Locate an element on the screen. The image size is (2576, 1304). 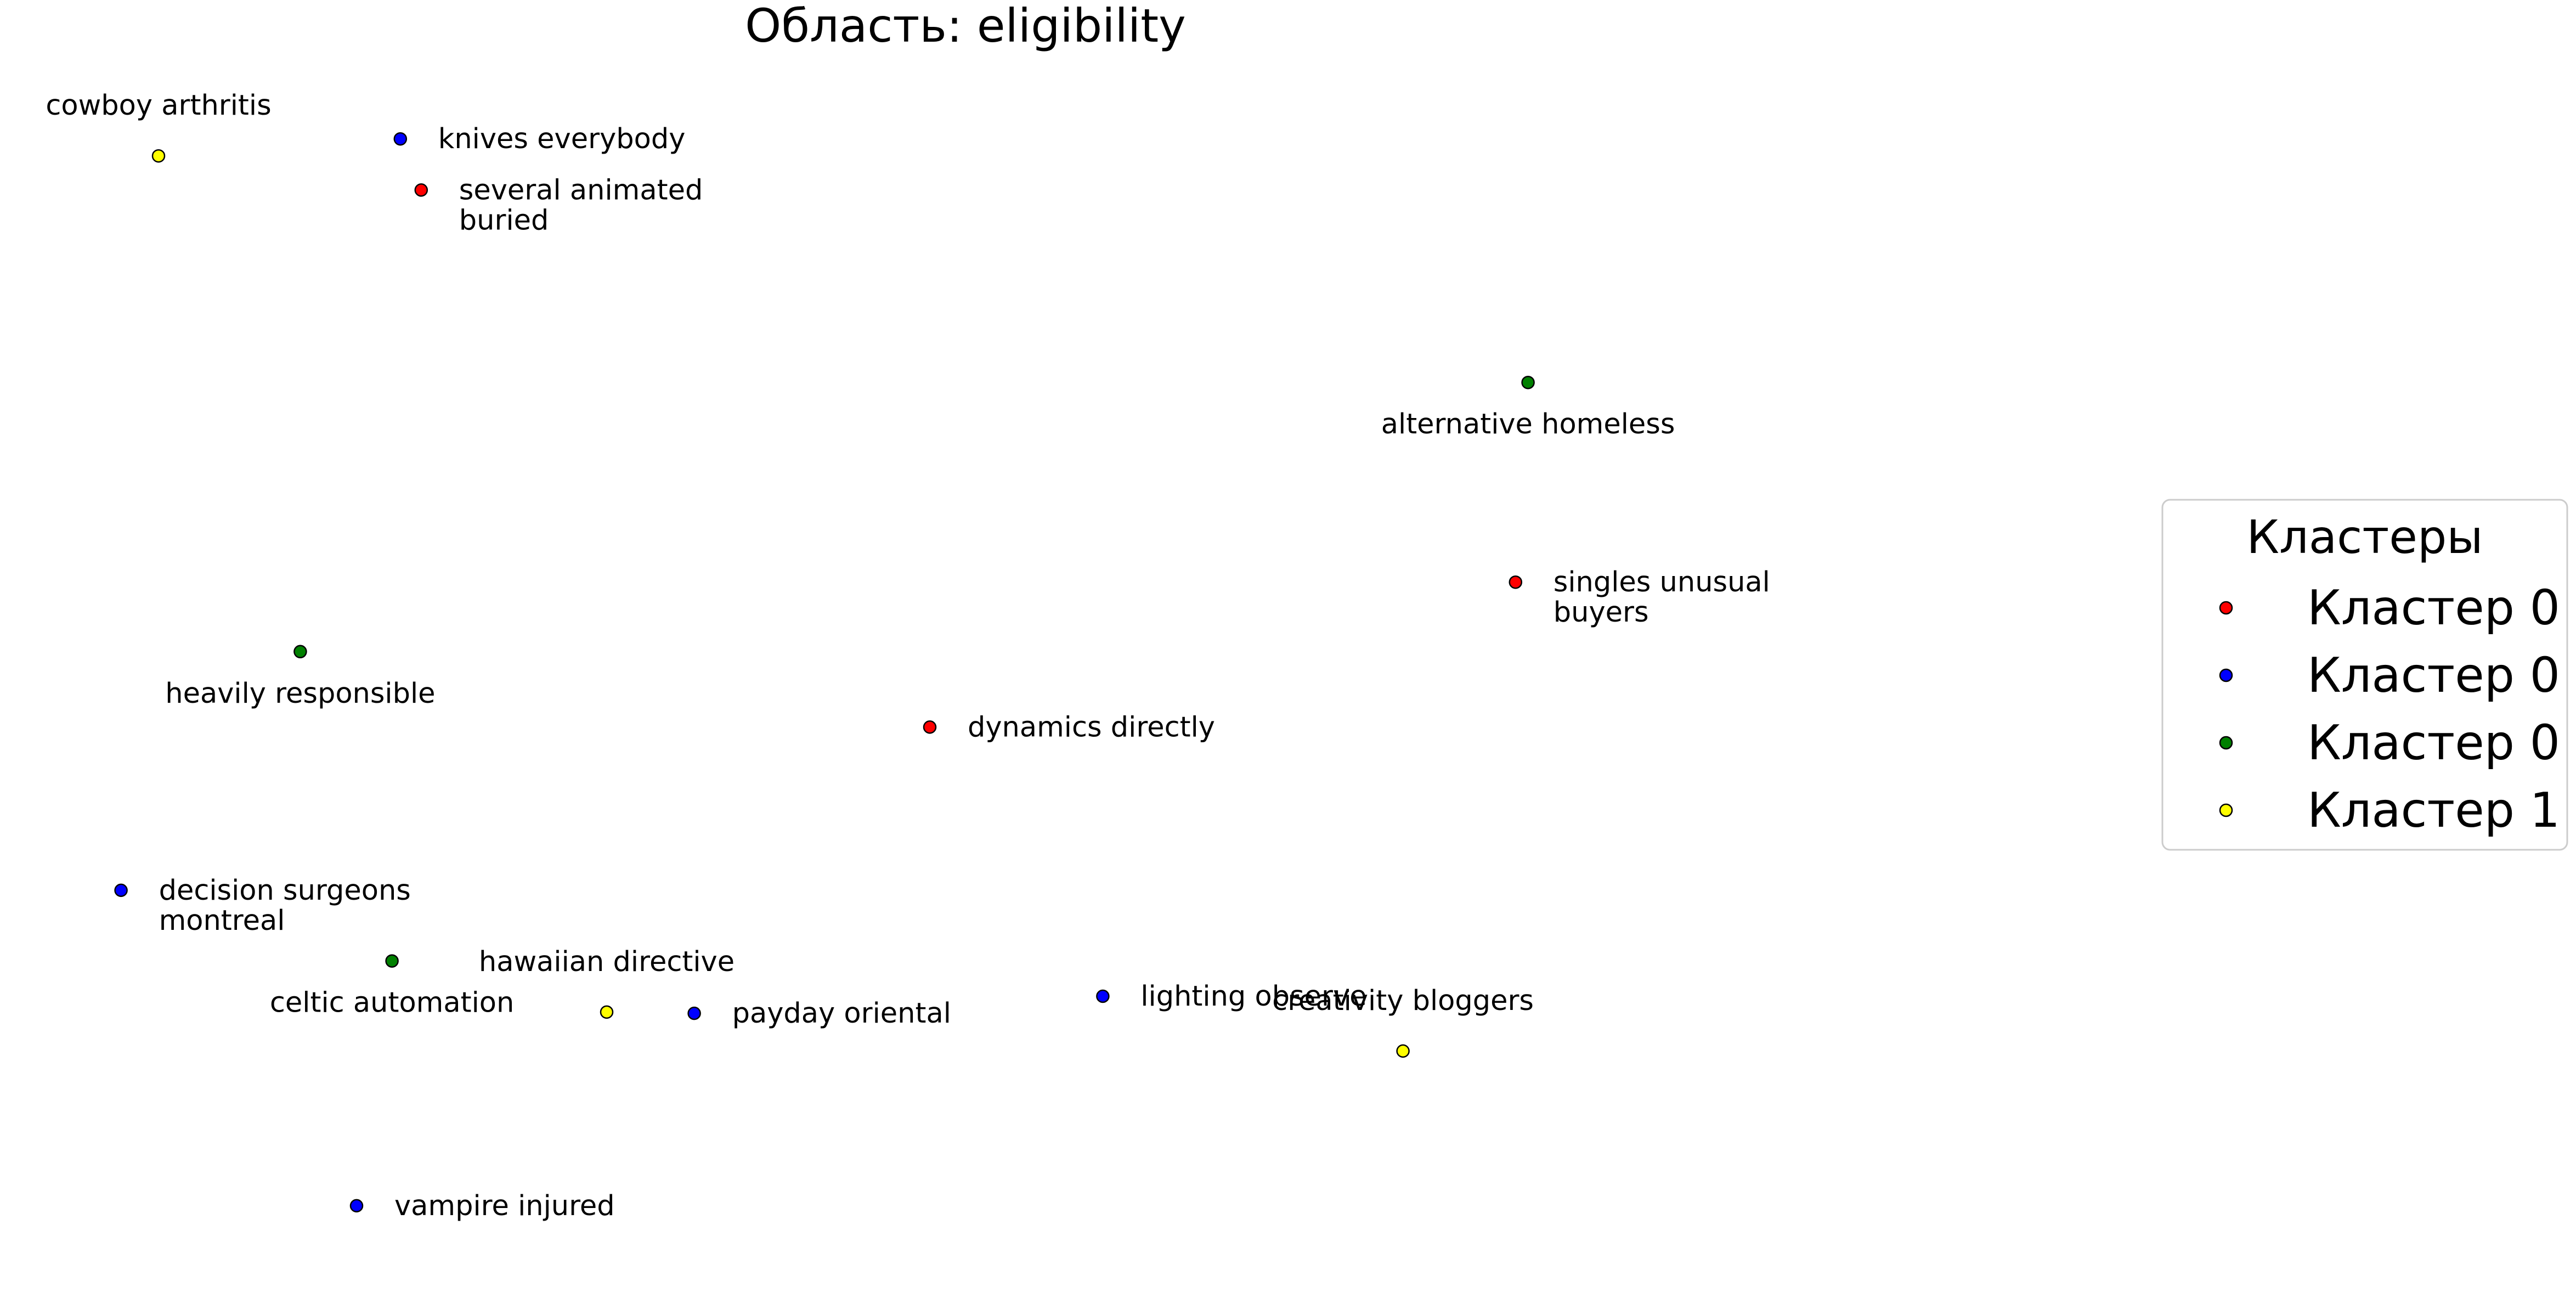
legend-entry-label: Кластер 1 is located at coordinates (2433, 810).